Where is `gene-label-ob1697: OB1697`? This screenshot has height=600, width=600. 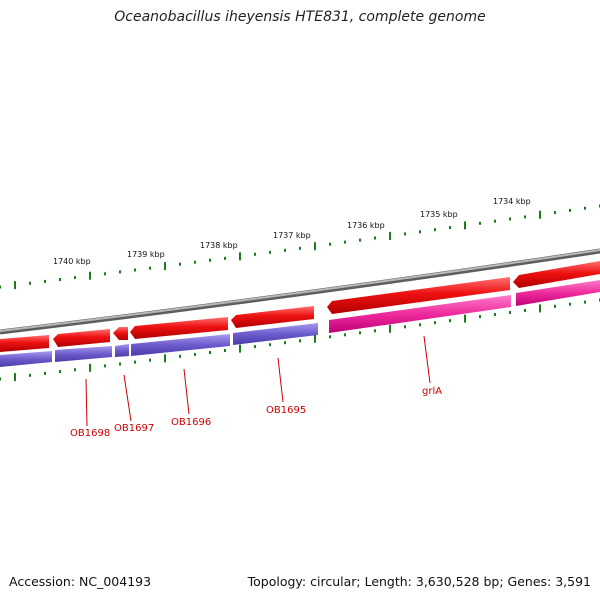 gene-label-ob1697: OB1697 is located at coordinates (134, 428).